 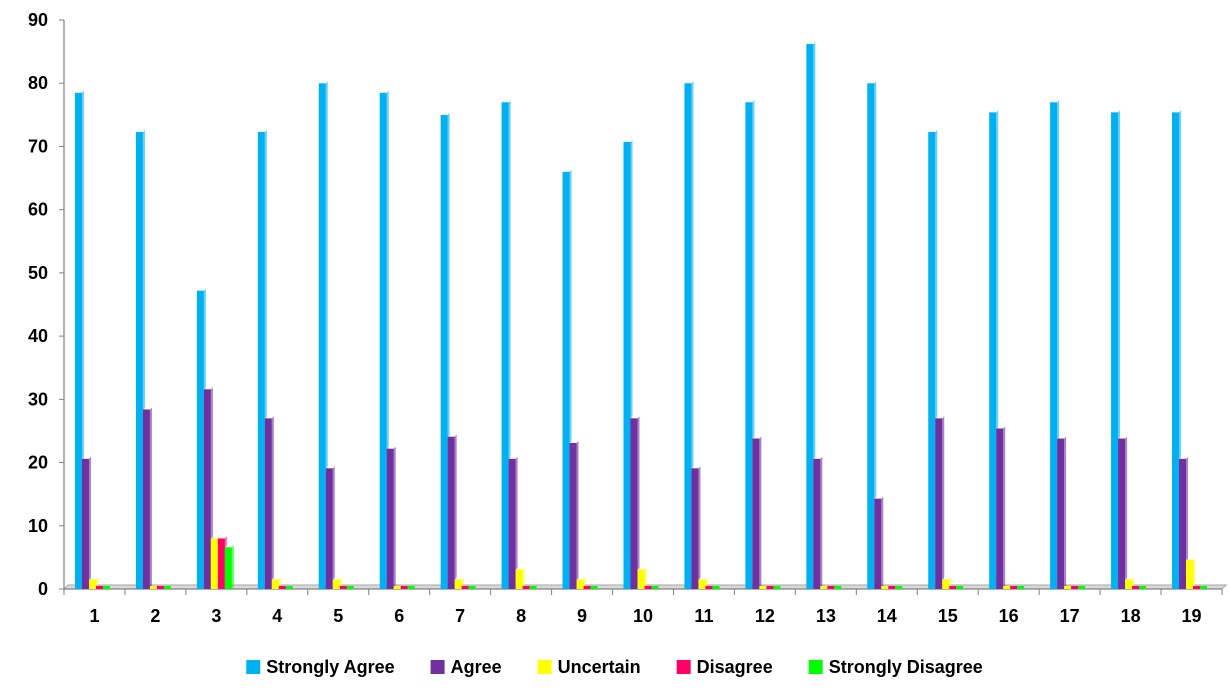 I want to click on x-tick-label: 8, so click(x=521, y=616).